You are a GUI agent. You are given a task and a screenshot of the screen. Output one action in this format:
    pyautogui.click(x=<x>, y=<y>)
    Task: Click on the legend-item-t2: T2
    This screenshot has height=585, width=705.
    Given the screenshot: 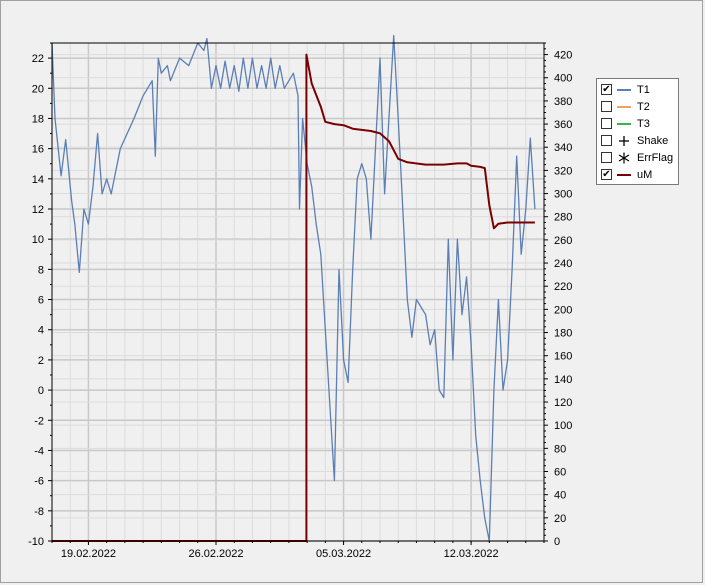 What is the action you would take?
    pyautogui.click(x=637, y=107)
    